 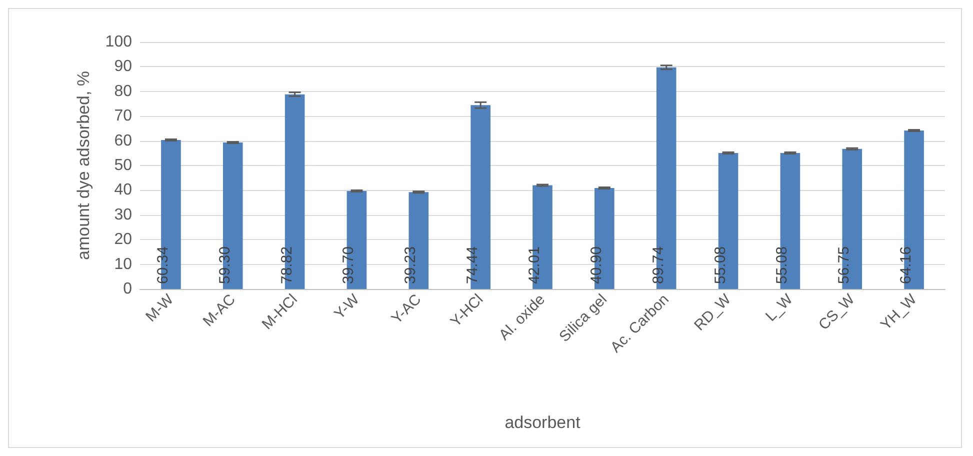 What do you see at coordinates (123, 239) in the screenshot?
I see `y-tick-label: 20` at bounding box center [123, 239].